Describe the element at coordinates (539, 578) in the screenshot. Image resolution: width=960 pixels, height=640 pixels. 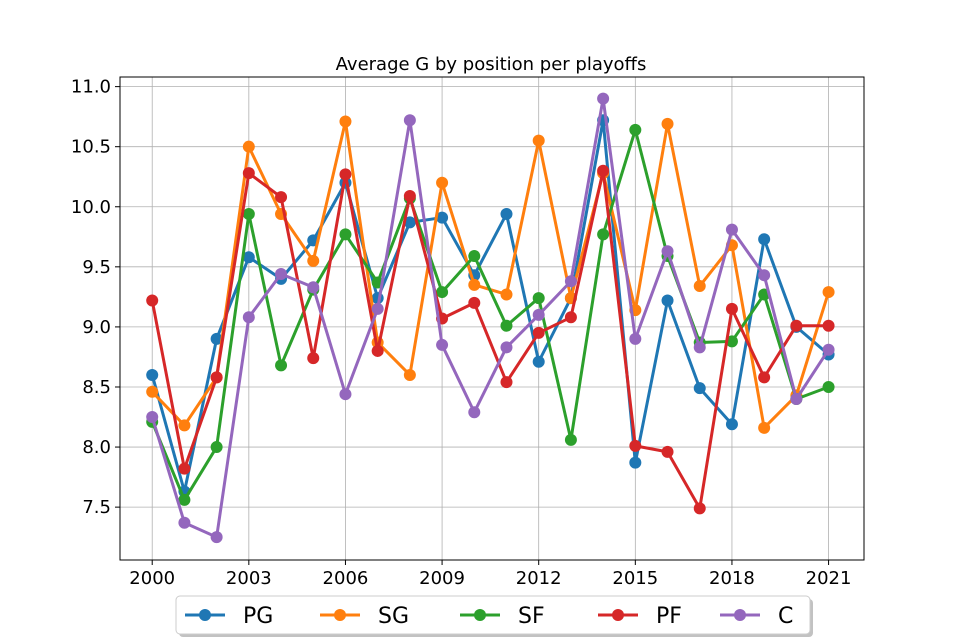
I see `x-tick-label: 2012` at that location.